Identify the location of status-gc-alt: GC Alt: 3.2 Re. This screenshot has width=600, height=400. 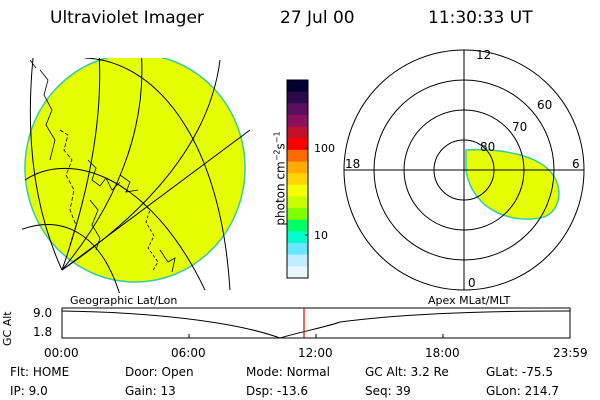
(407, 372).